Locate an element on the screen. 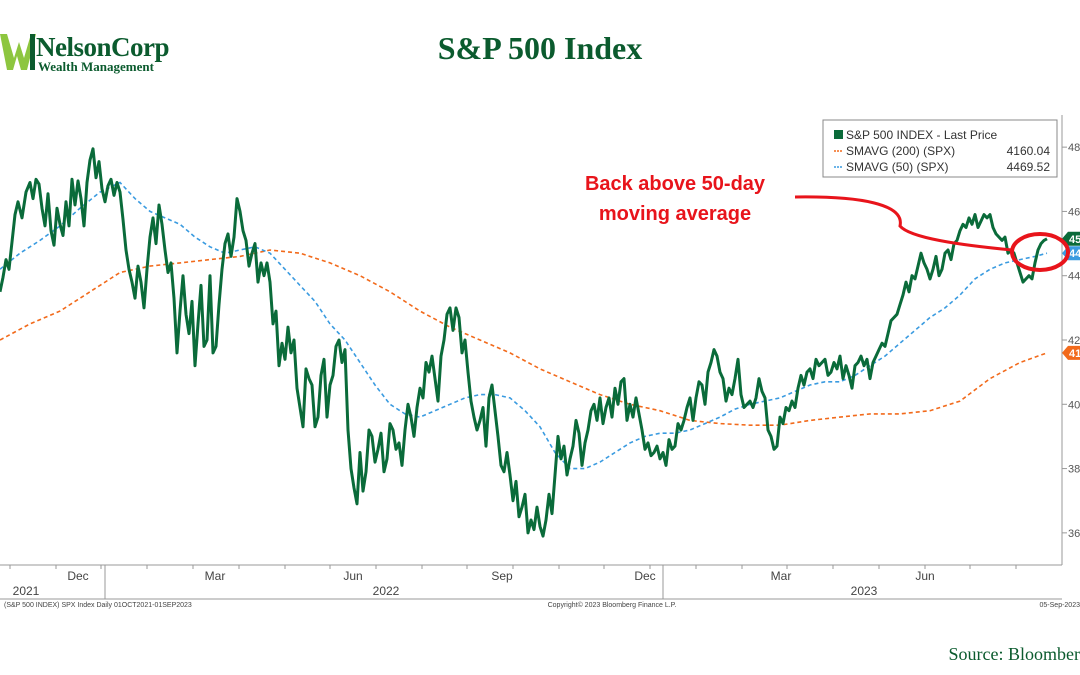 This screenshot has width=1080, height=675. logo-name: NelsonCorp is located at coordinates (103, 47).